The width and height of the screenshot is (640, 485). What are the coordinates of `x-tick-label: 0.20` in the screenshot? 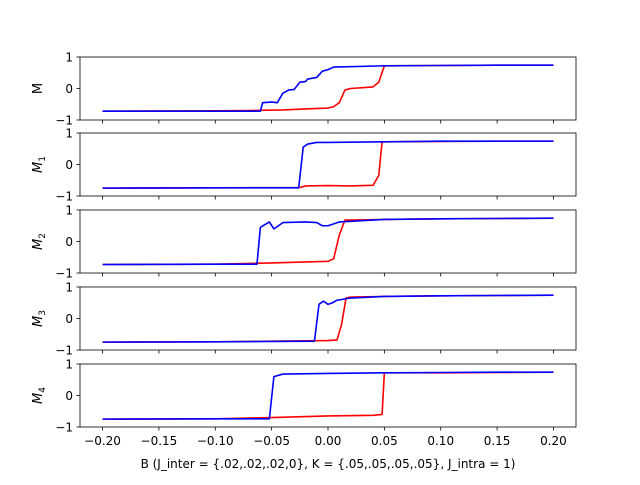 It's located at (553, 441).